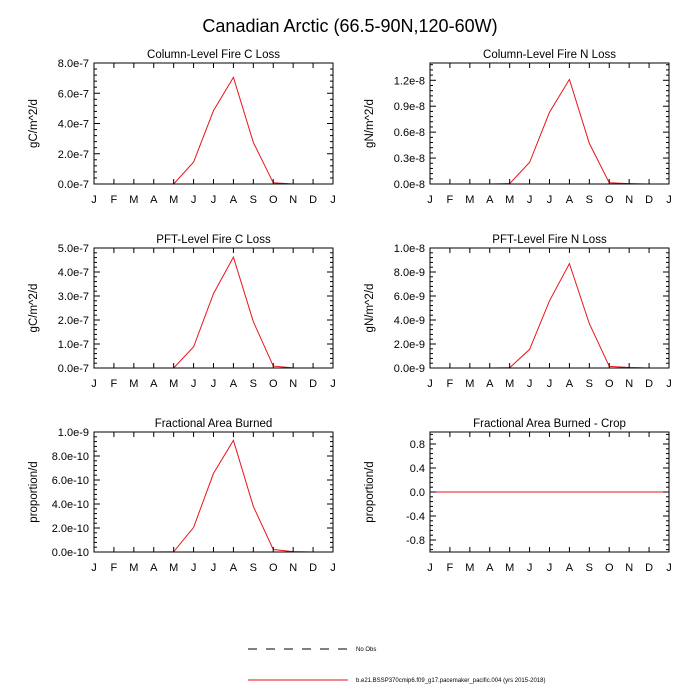 This screenshot has width=700, height=700. I want to click on y-tick-label: 0.8, so click(417, 445).